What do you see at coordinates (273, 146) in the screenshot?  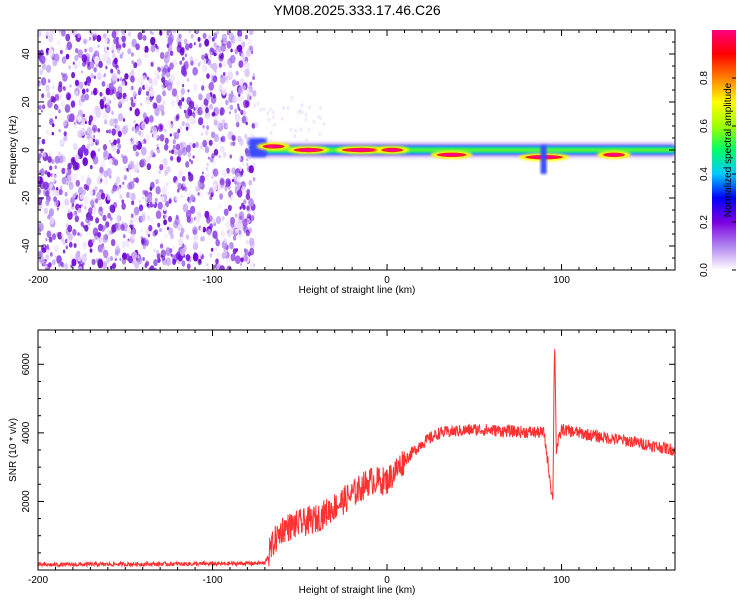 I see `signal-peak-core` at bounding box center [273, 146].